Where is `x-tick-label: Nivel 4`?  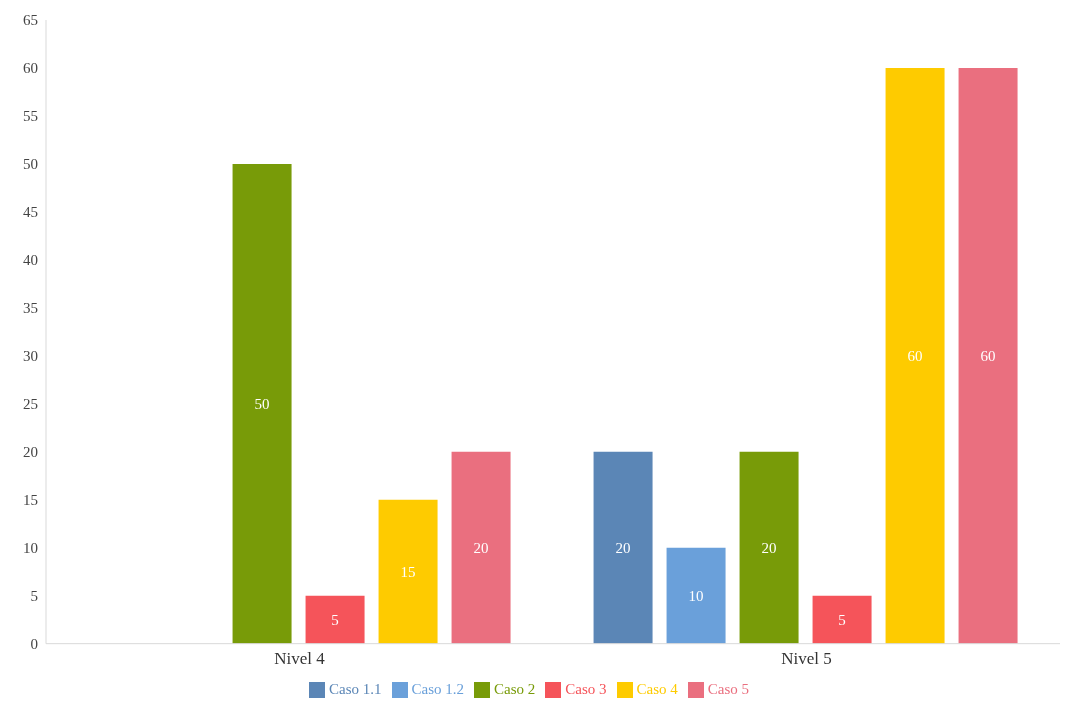 x-tick-label: Nivel 4 is located at coordinates (300, 658).